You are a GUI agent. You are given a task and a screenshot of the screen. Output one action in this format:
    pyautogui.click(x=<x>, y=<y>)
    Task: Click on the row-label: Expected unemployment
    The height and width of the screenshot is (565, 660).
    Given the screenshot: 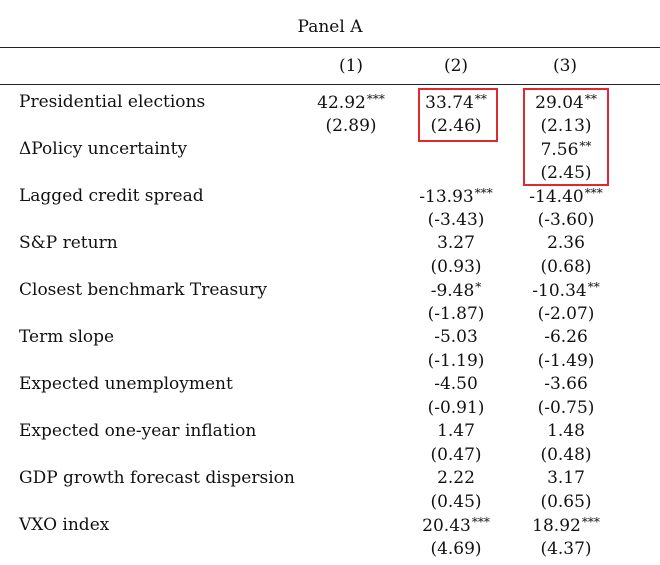 What is the action you would take?
    pyautogui.click(x=126, y=384)
    